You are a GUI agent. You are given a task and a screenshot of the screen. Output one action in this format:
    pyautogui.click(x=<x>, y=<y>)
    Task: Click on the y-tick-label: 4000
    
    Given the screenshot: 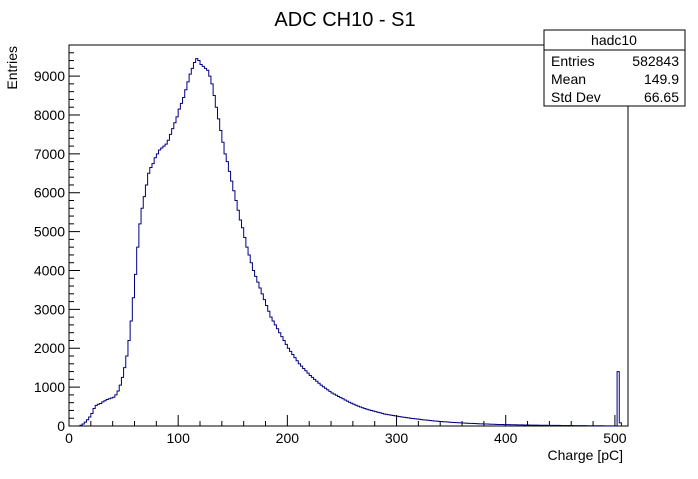 What is the action you would take?
    pyautogui.click(x=49, y=270)
    